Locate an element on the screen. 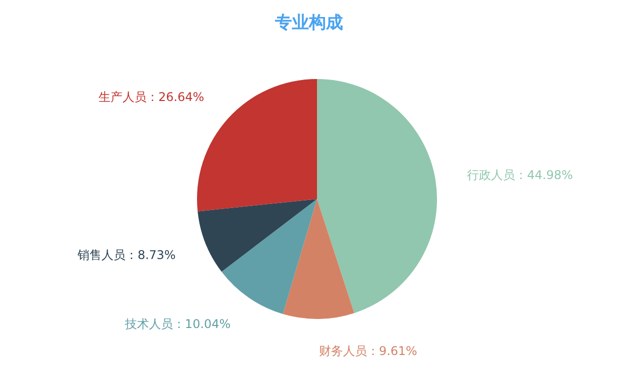 The image size is (618, 382). slice-label: 生产人员：26.64% is located at coordinates (151, 97).